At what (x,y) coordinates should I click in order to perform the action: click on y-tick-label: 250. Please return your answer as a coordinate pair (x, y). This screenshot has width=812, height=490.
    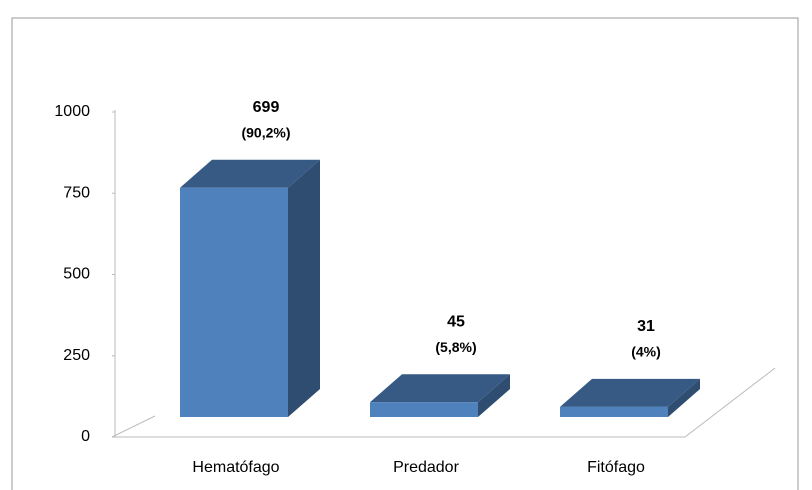
    Looking at the image, I should click on (76, 355).